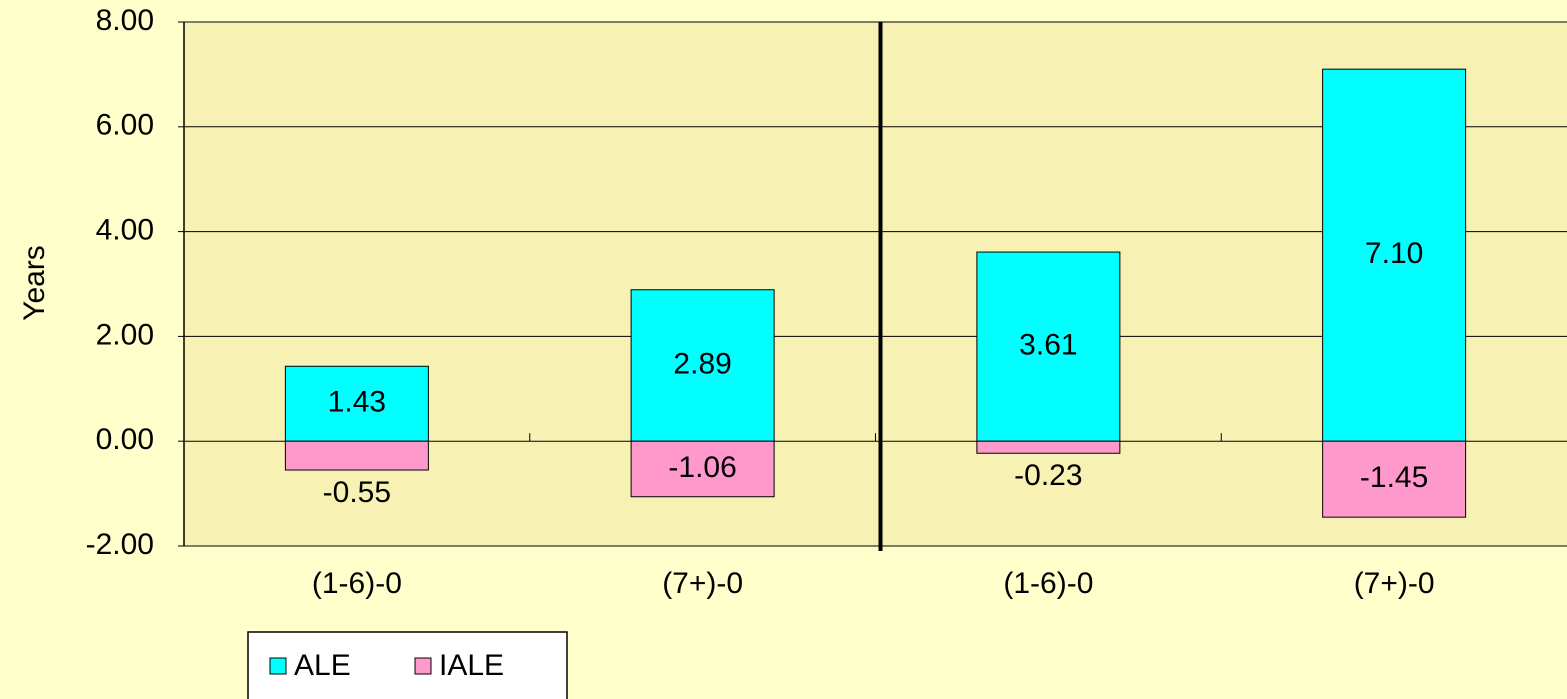 The width and height of the screenshot is (1567, 699). I want to click on data-label: 1.43, so click(357, 402).